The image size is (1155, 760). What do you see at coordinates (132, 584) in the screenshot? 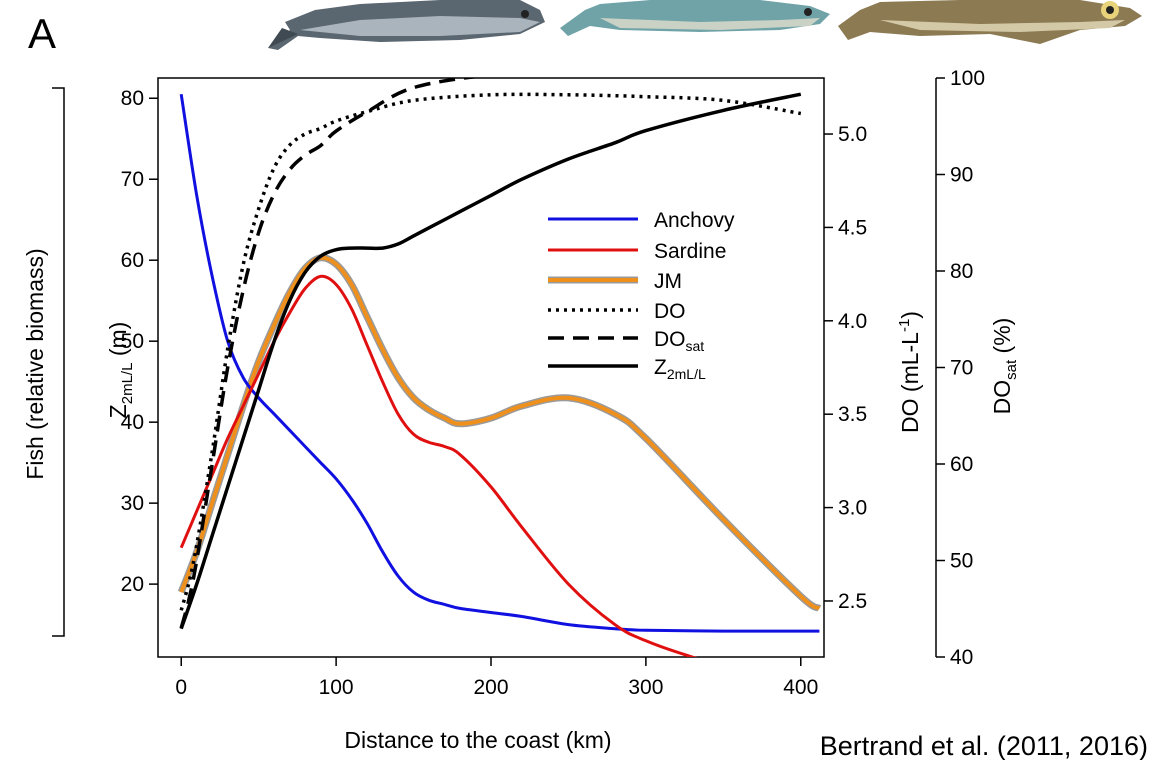
I see `y-left-tick-label: 20` at bounding box center [132, 584].